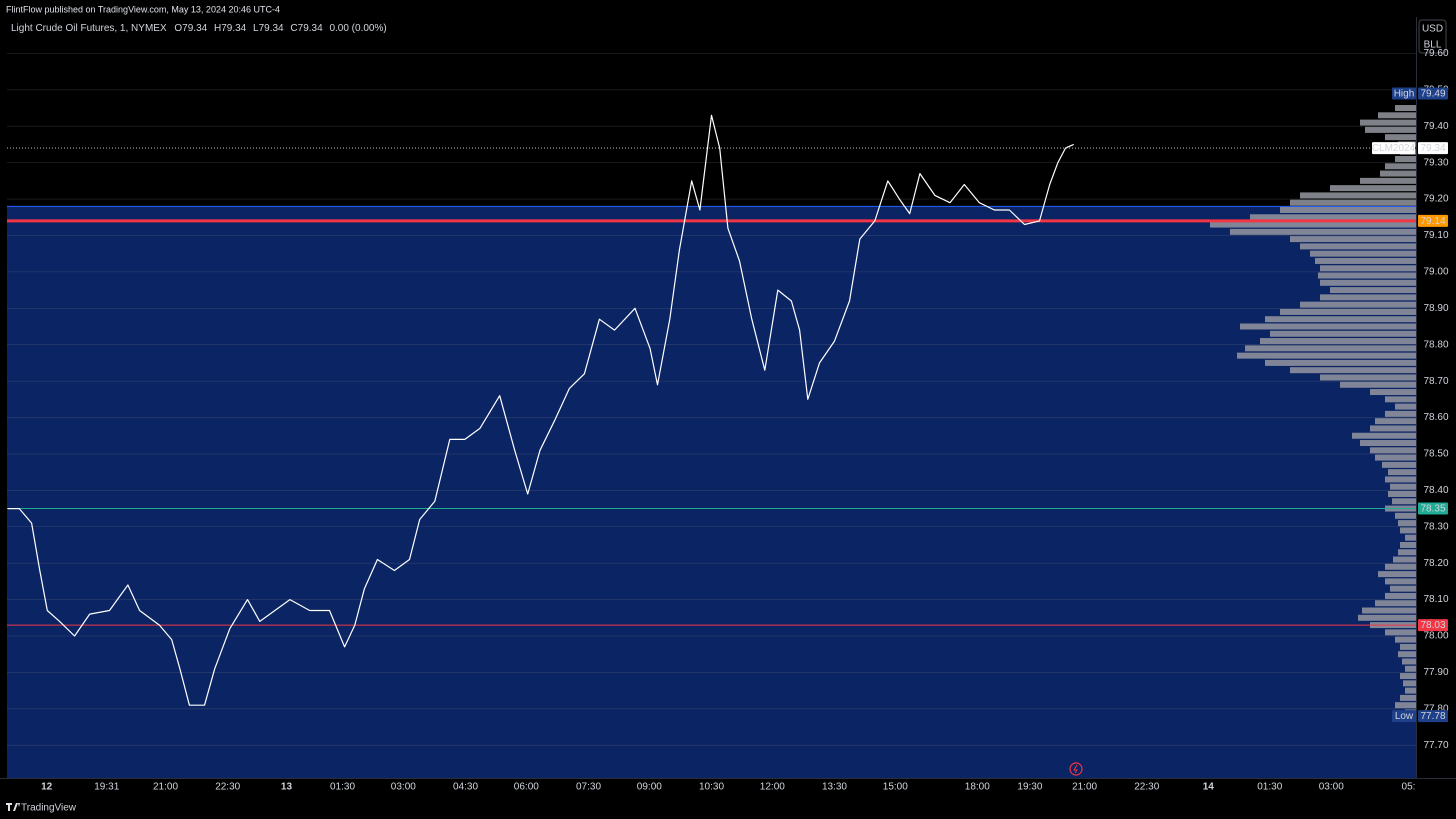 The width and height of the screenshot is (1456, 819). What do you see at coordinates (342, 787) in the screenshot?
I see `x-tick-label: 01:30` at bounding box center [342, 787].